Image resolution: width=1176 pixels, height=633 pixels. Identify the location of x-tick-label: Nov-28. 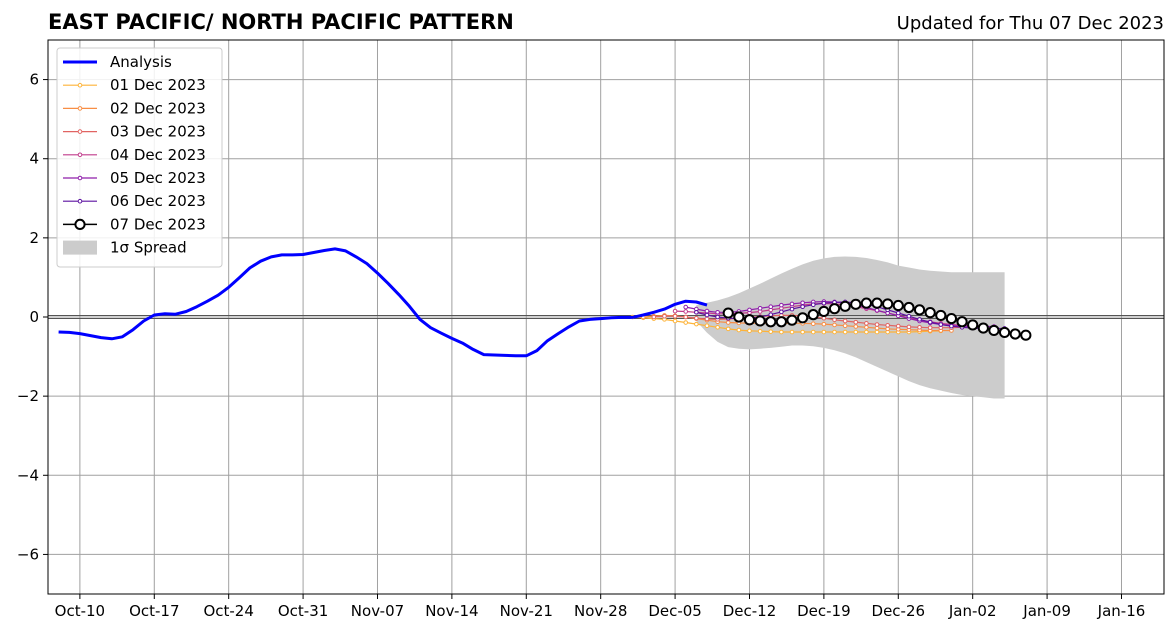
(600, 611).